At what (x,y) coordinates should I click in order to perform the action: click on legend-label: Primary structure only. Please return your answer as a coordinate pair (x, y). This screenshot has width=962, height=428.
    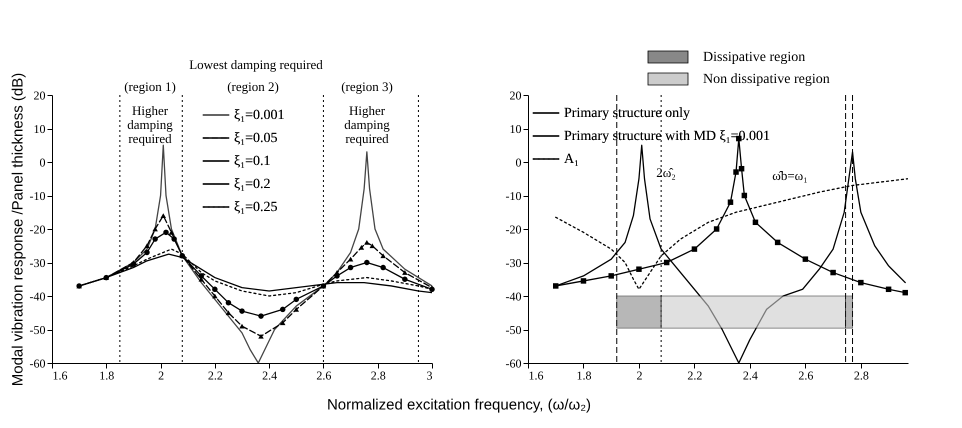
    Looking at the image, I should click on (627, 113).